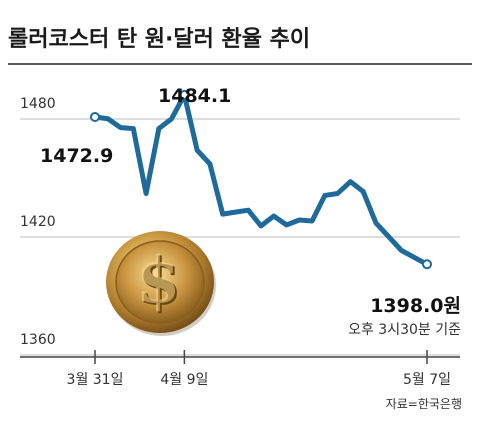  Describe the element at coordinates (424, 403) in the screenshot. I see `source-note: 자료=한국은행` at that location.